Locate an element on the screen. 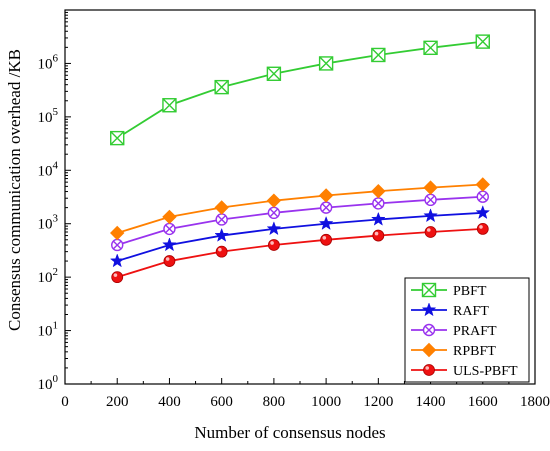 This screenshot has height=451, width=550. x-tick-label: 600 is located at coordinates (221, 402).